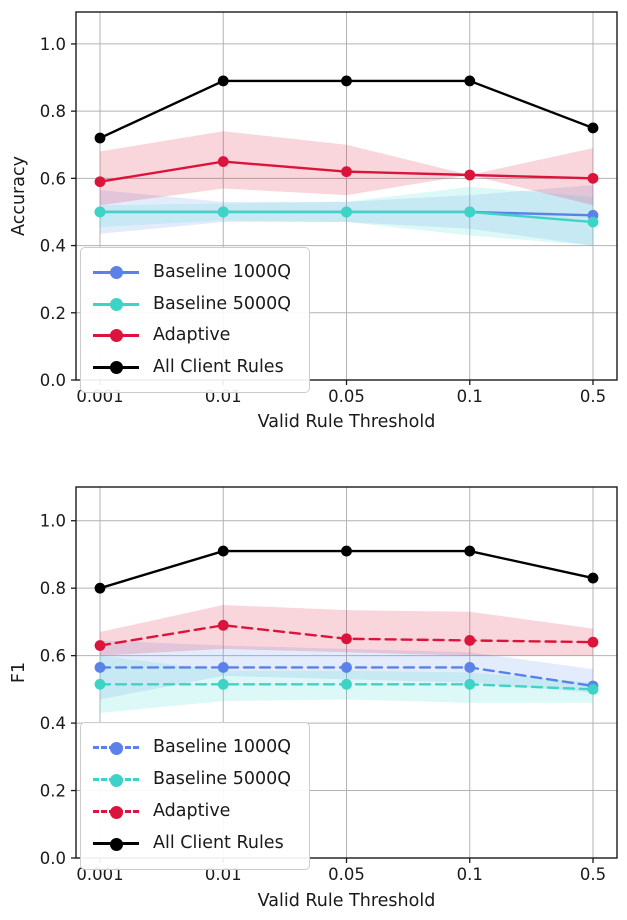 The image size is (627, 920). Describe the element at coordinates (346, 630) in the screenshot. I see `confidence-band-adaptive` at that location.